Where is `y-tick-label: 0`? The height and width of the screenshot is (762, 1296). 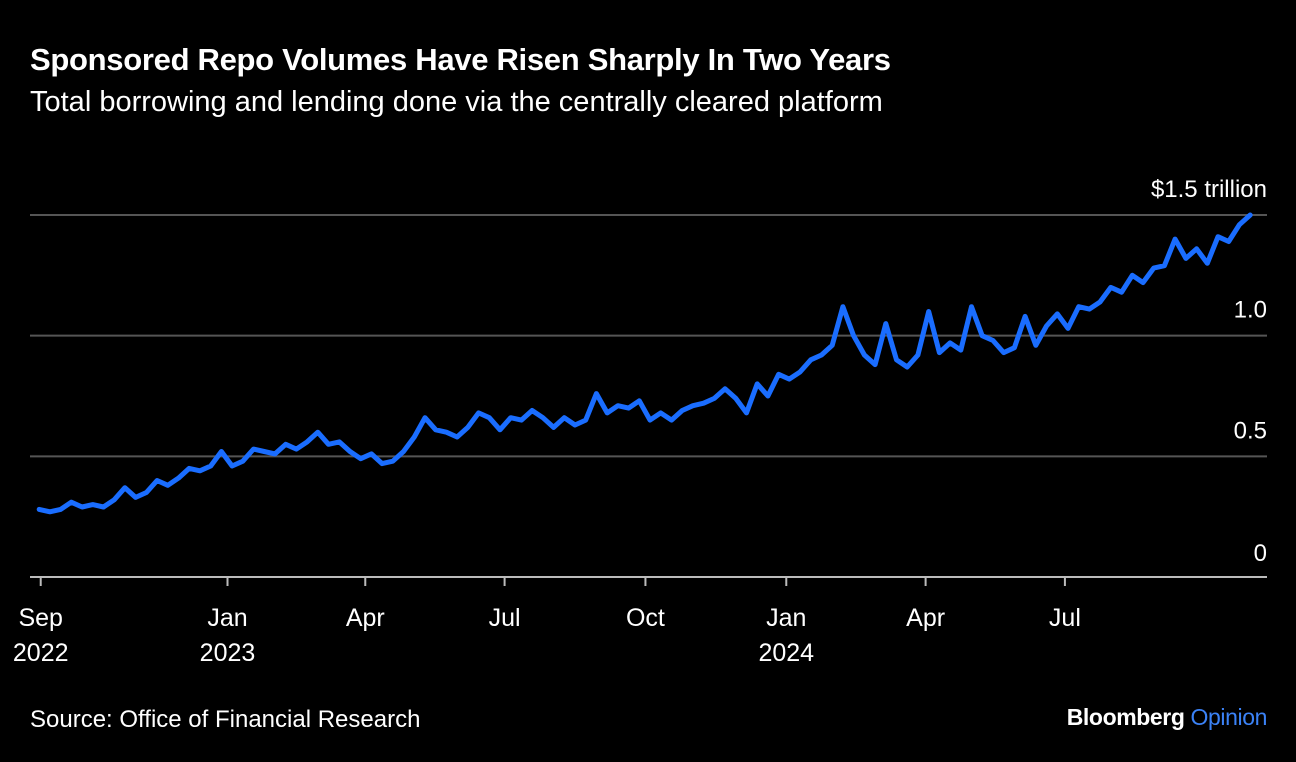 y-tick-label: 0 is located at coordinates (1260, 553).